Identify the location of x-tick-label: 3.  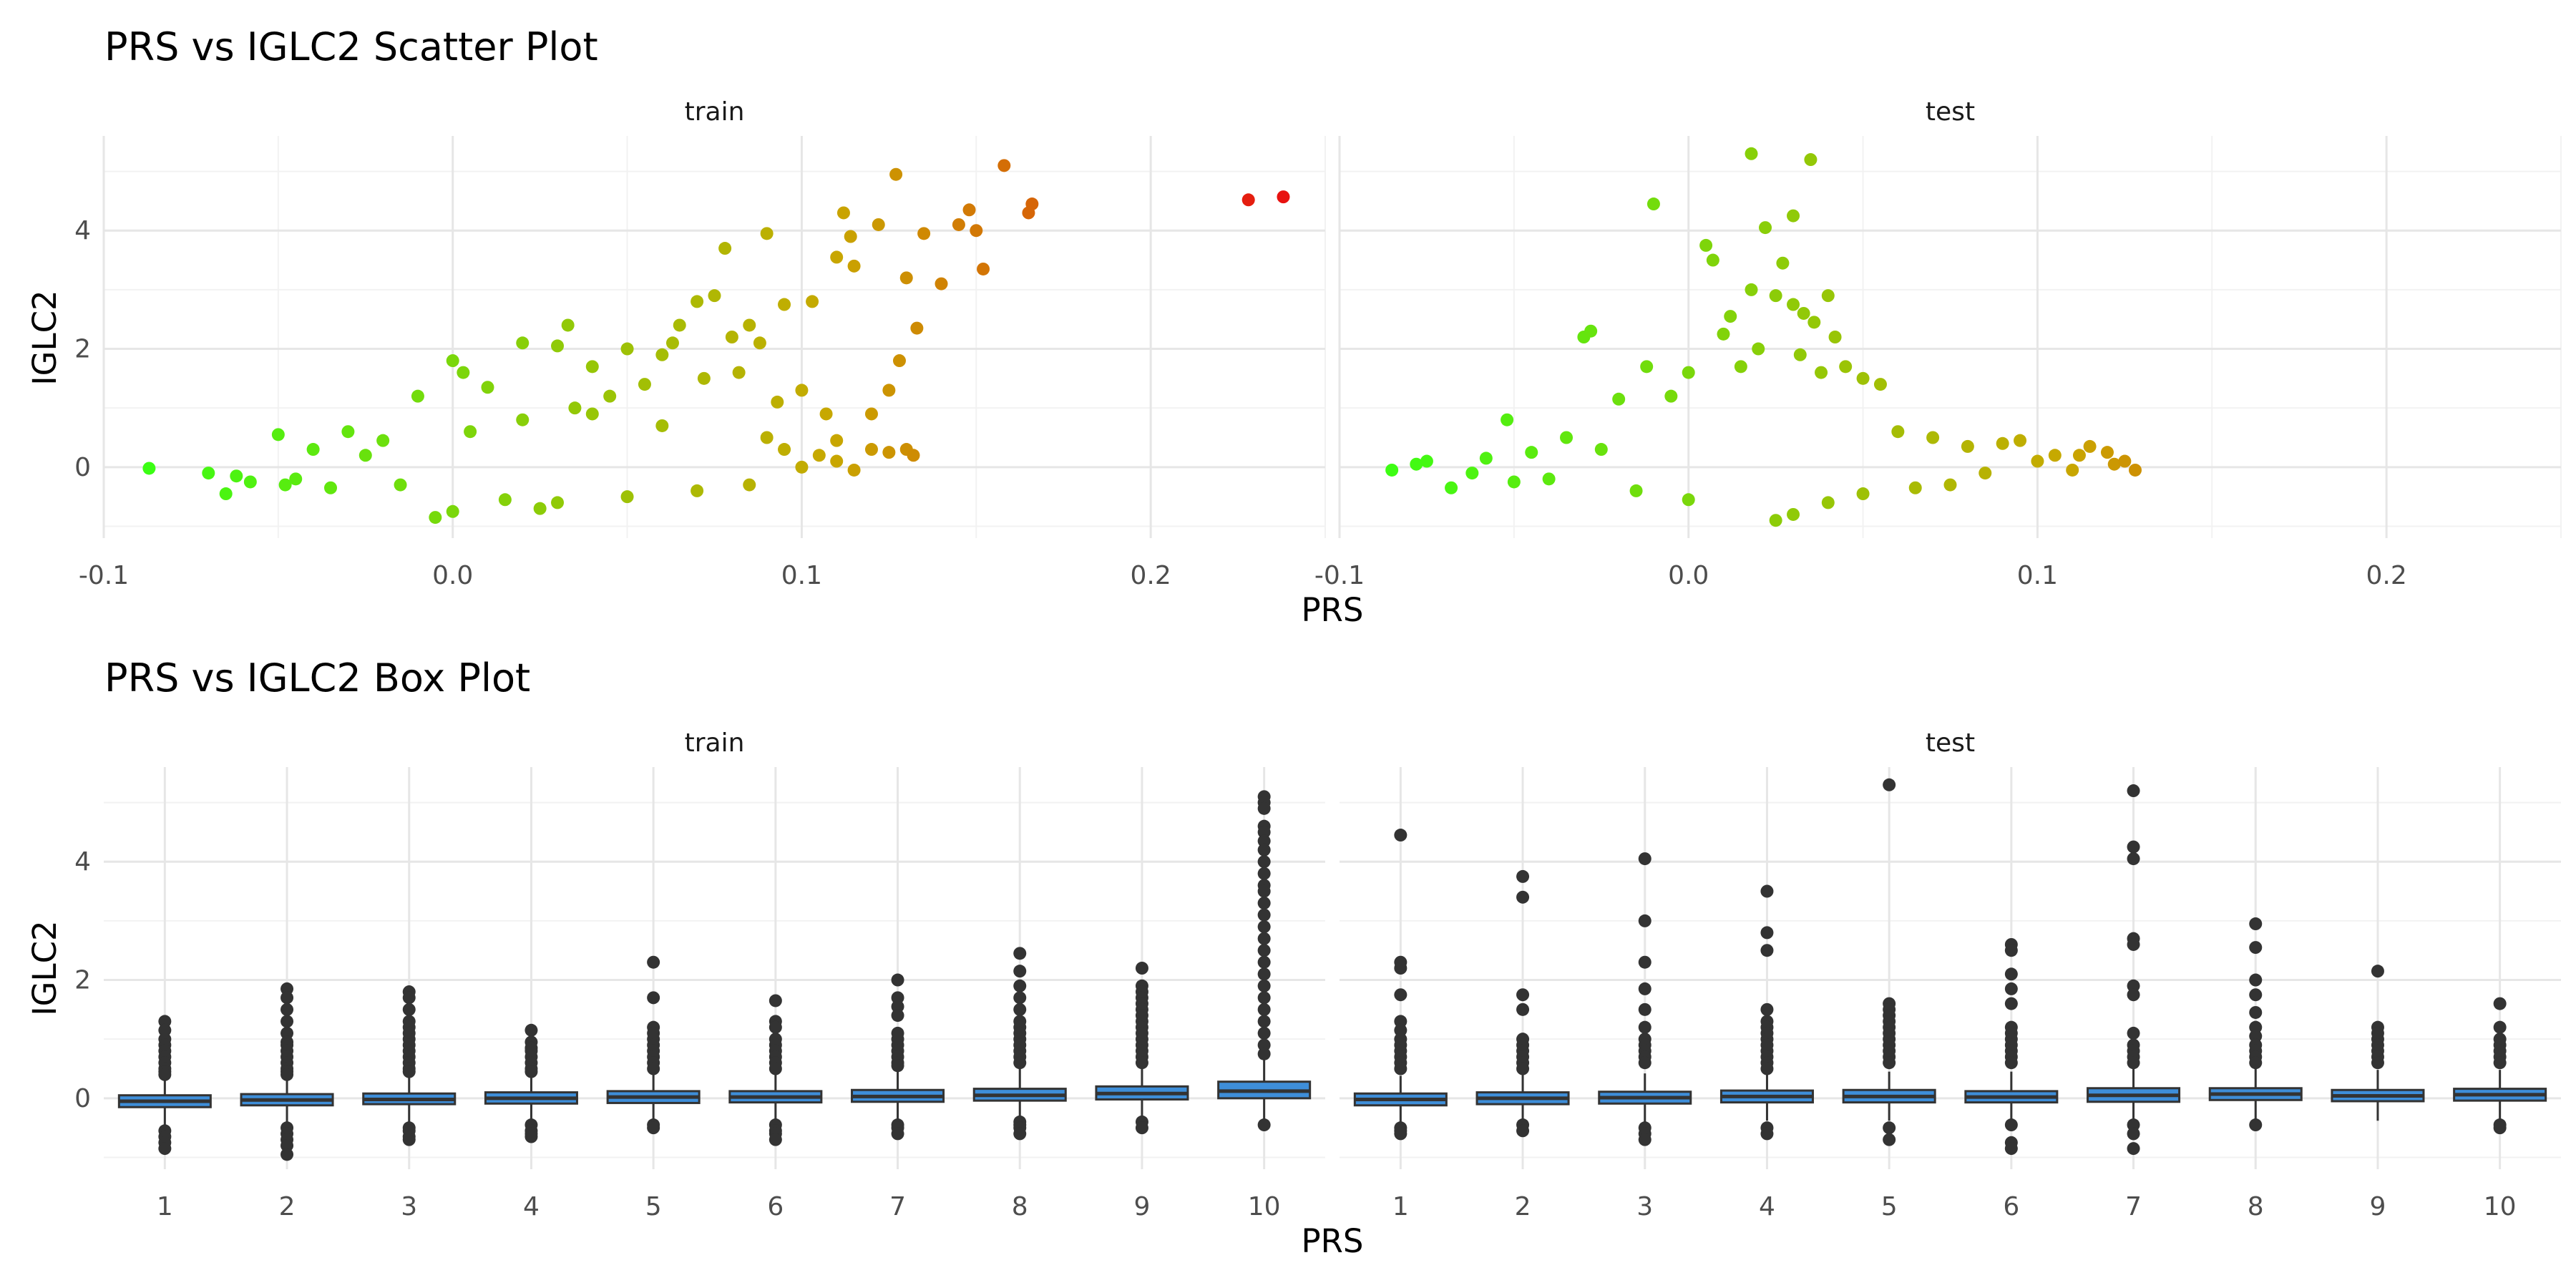
(1644, 1206).